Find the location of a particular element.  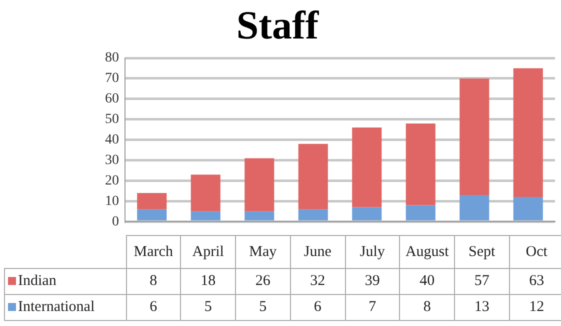

data-label: 32 is located at coordinates (317, 281).